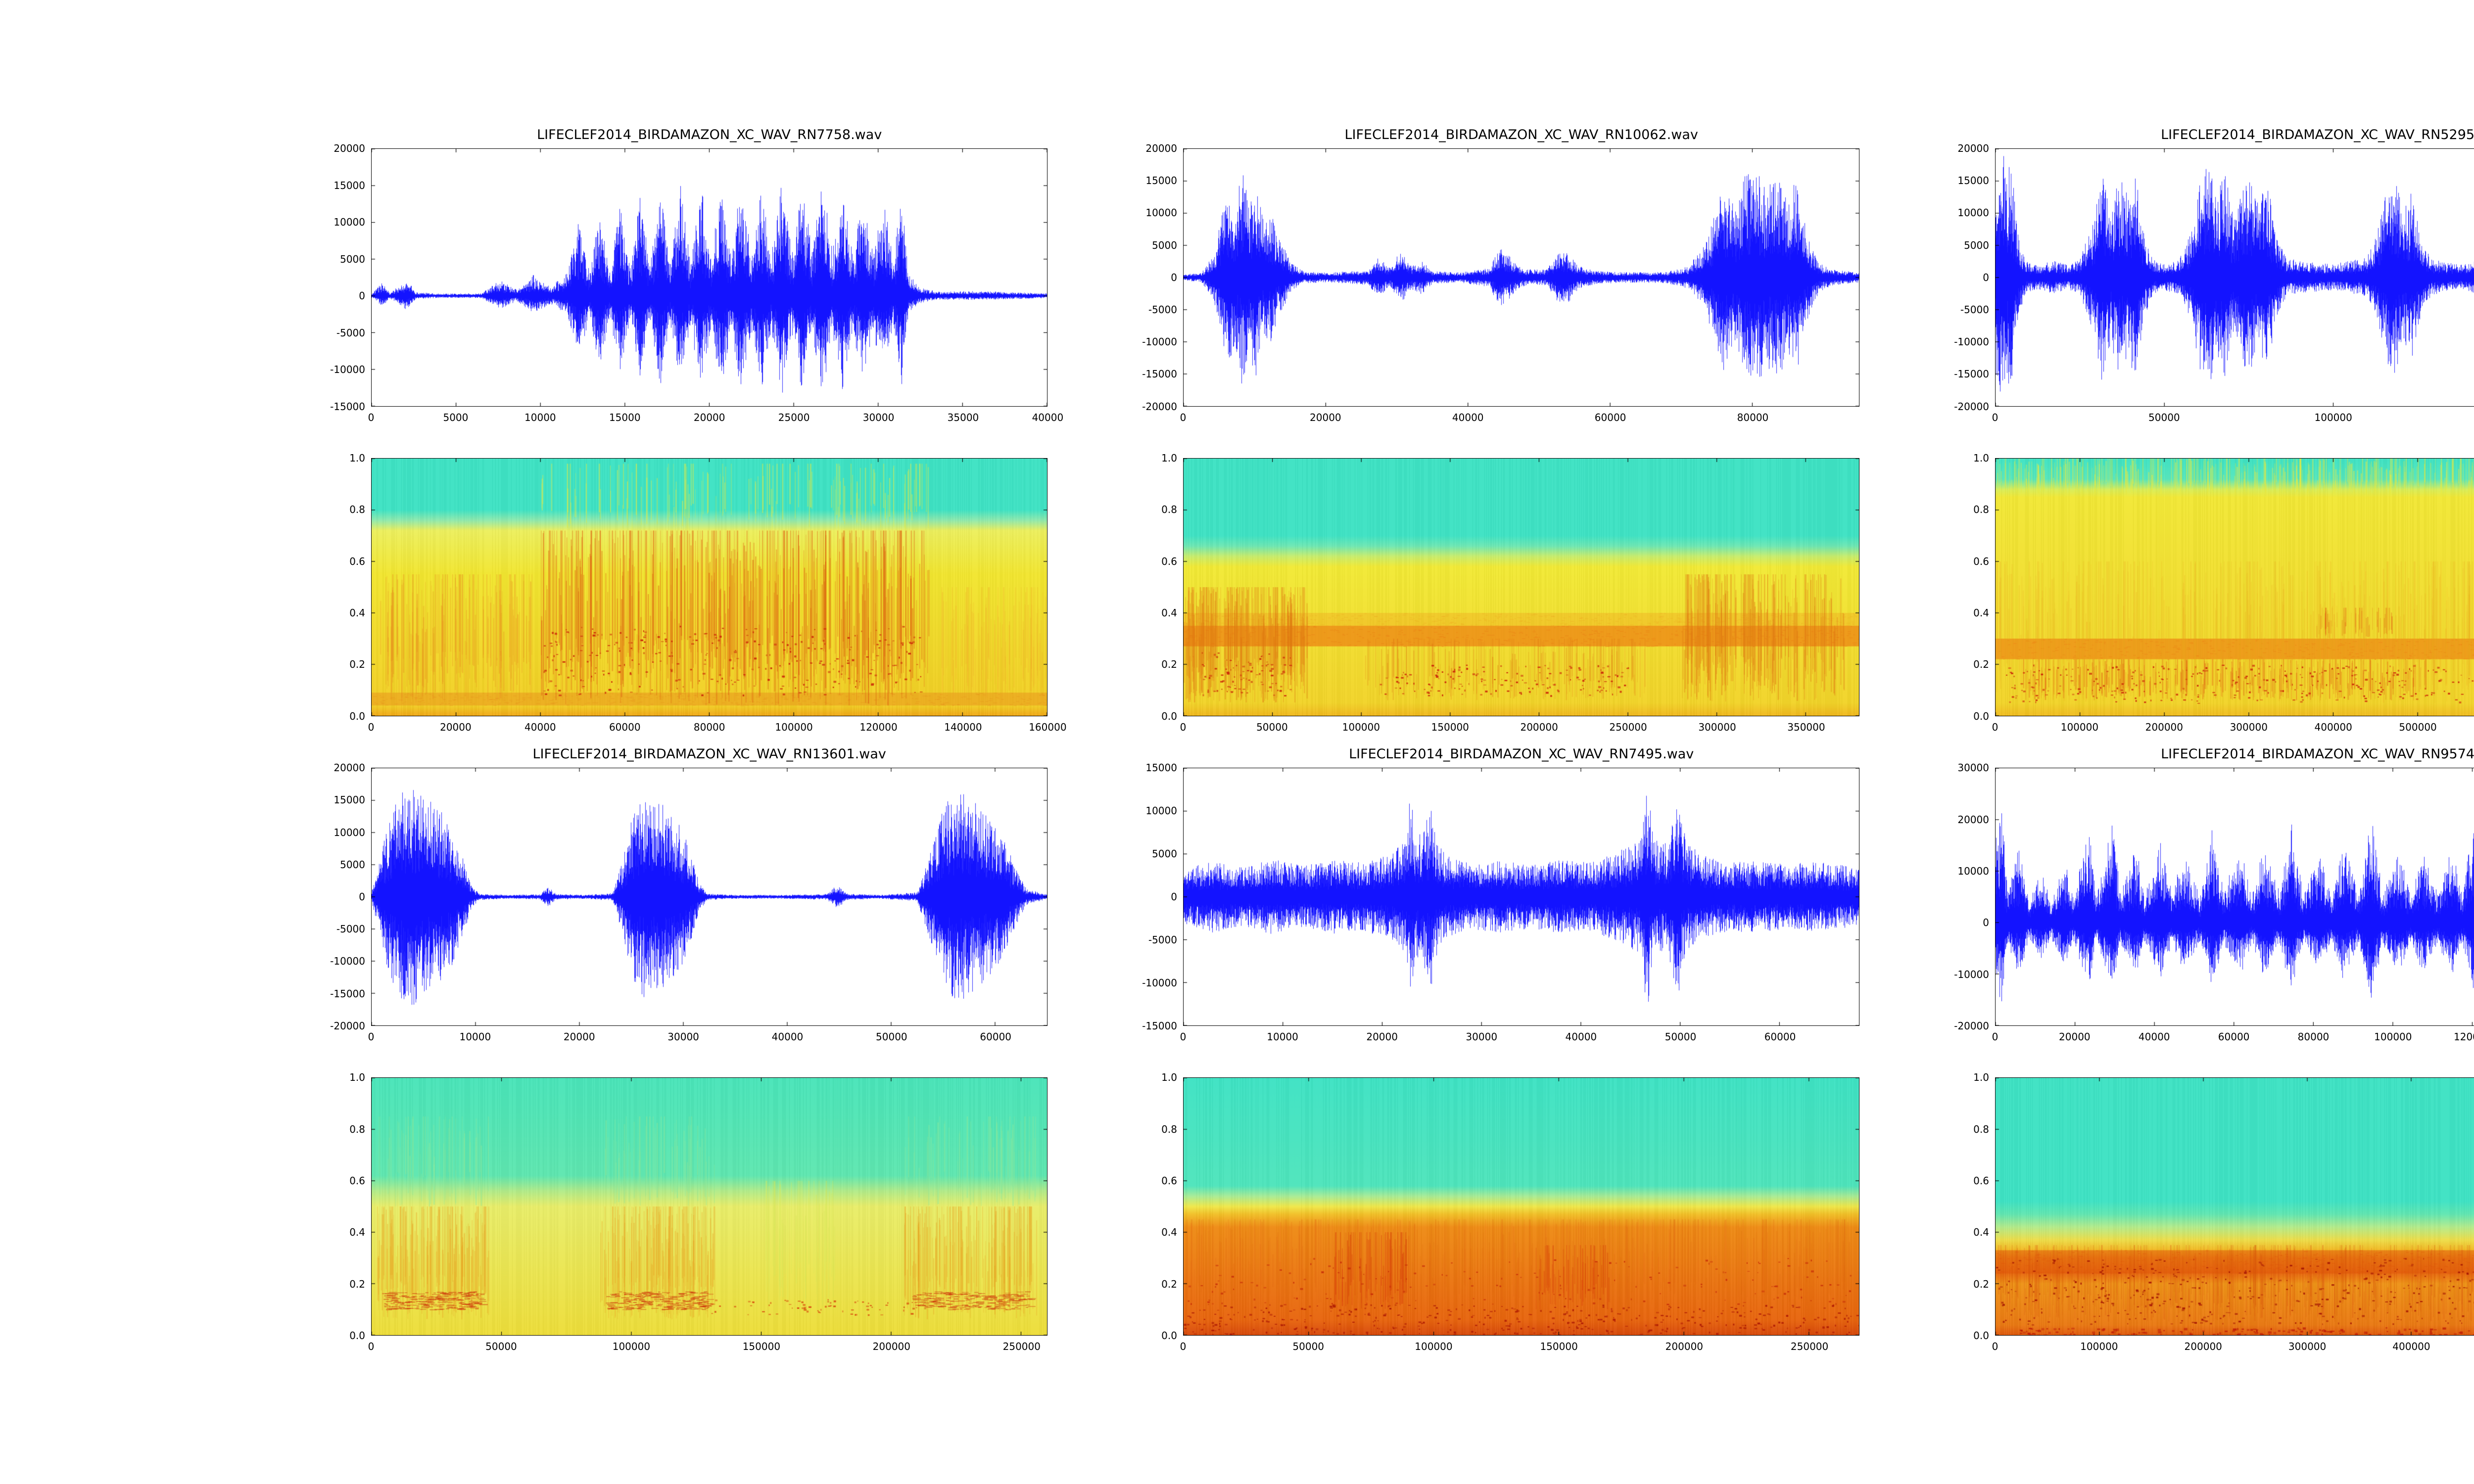 This screenshot has height=1484, width=2474. Describe the element at coordinates (625, 417) in the screenshot. I see `x-tick-label: 15000` at that location.